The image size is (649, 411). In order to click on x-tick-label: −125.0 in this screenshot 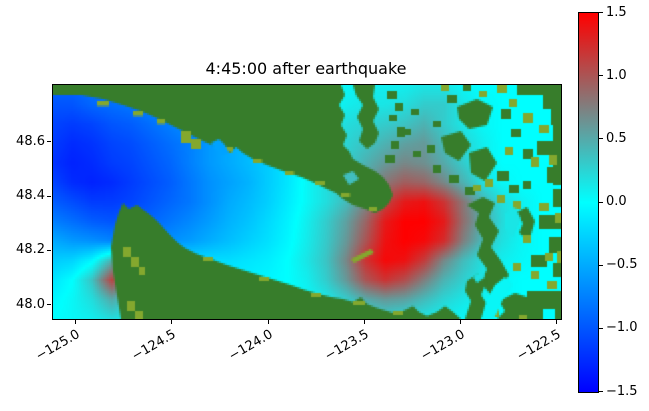, I will do `click(58, 346)`.